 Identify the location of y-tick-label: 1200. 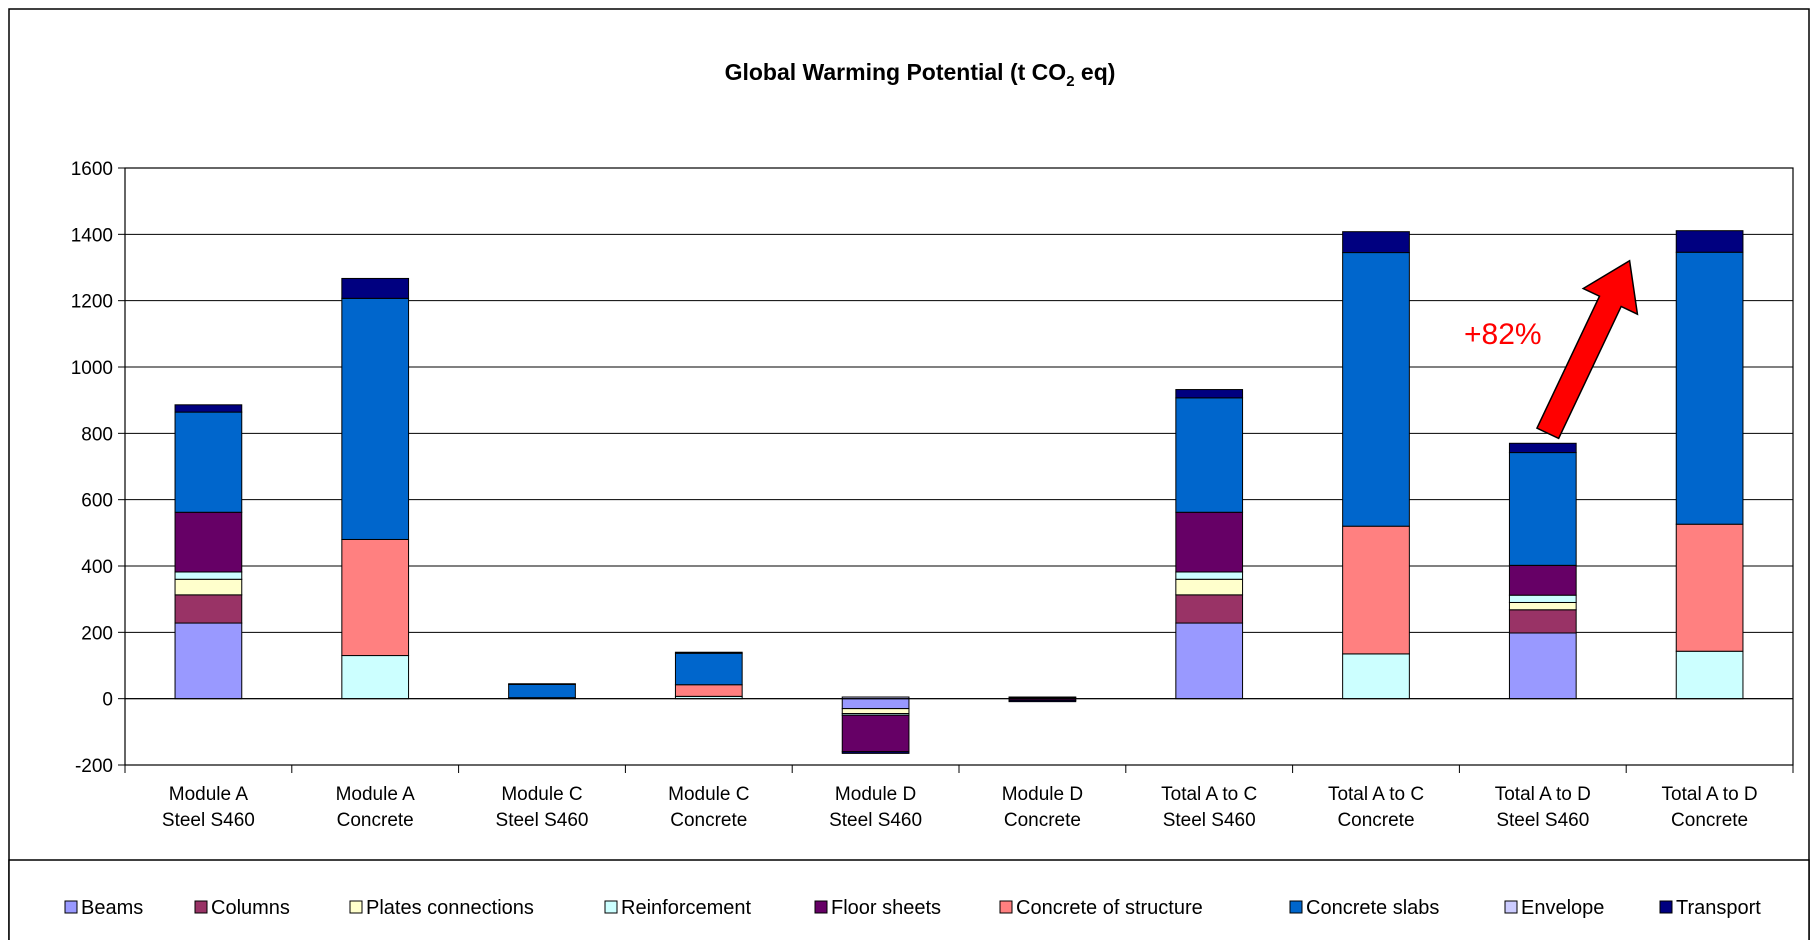
(92, 302).